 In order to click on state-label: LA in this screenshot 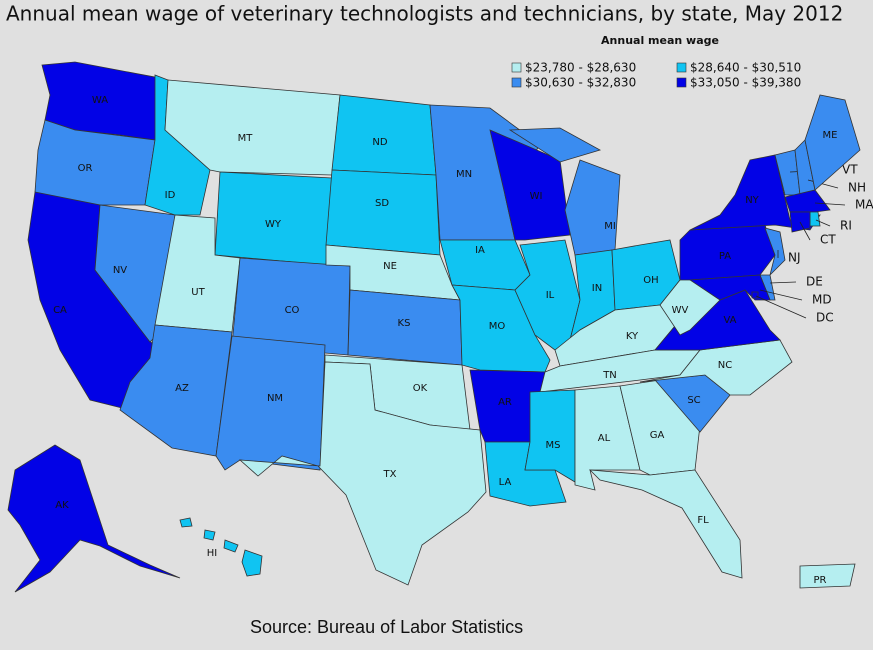, I will do `click(505, 482)`.